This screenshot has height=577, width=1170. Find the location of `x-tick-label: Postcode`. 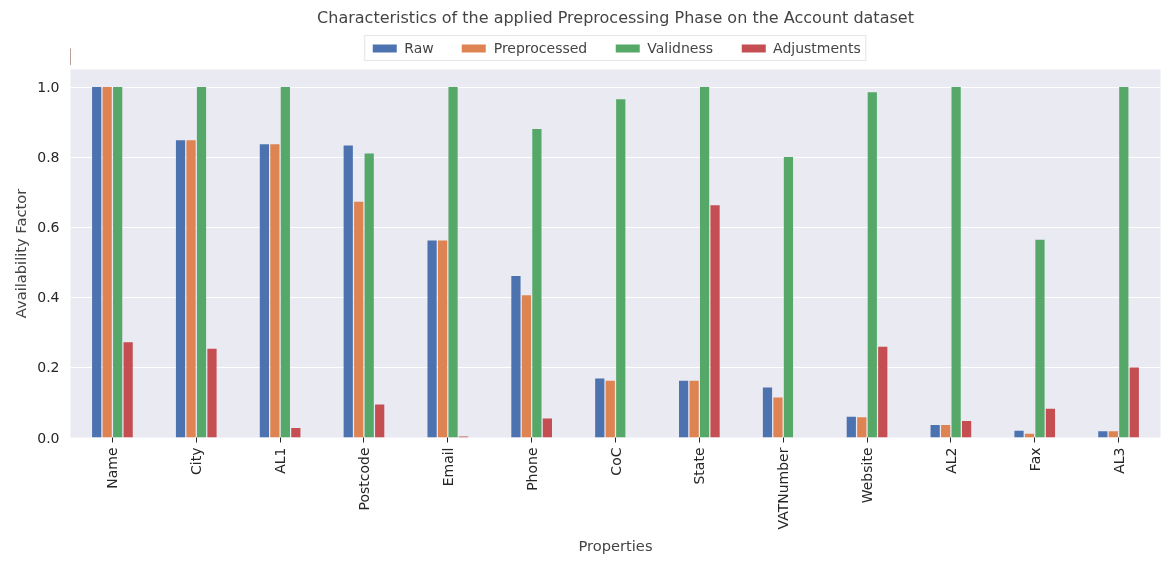

x-tick-label: Postcode is located at coordinates (363, 479).